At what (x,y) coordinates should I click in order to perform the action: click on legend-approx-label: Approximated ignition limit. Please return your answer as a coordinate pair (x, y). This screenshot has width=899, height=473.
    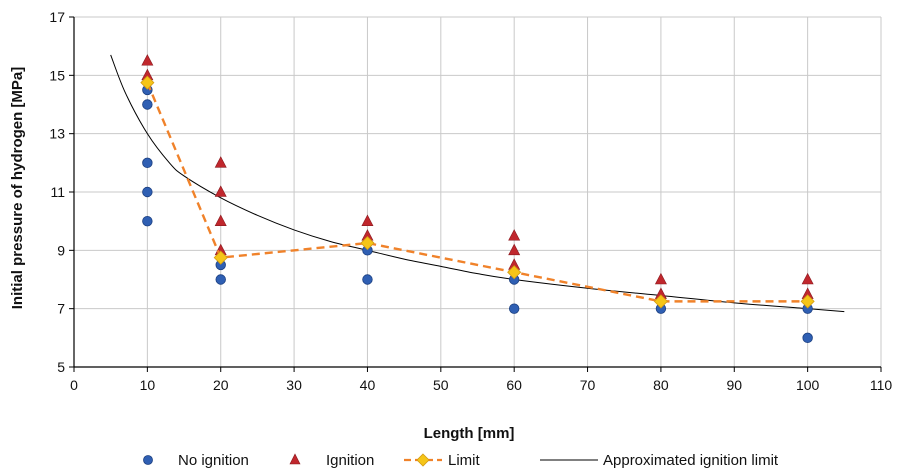
    Looking at the image, I should click on (691, 460).